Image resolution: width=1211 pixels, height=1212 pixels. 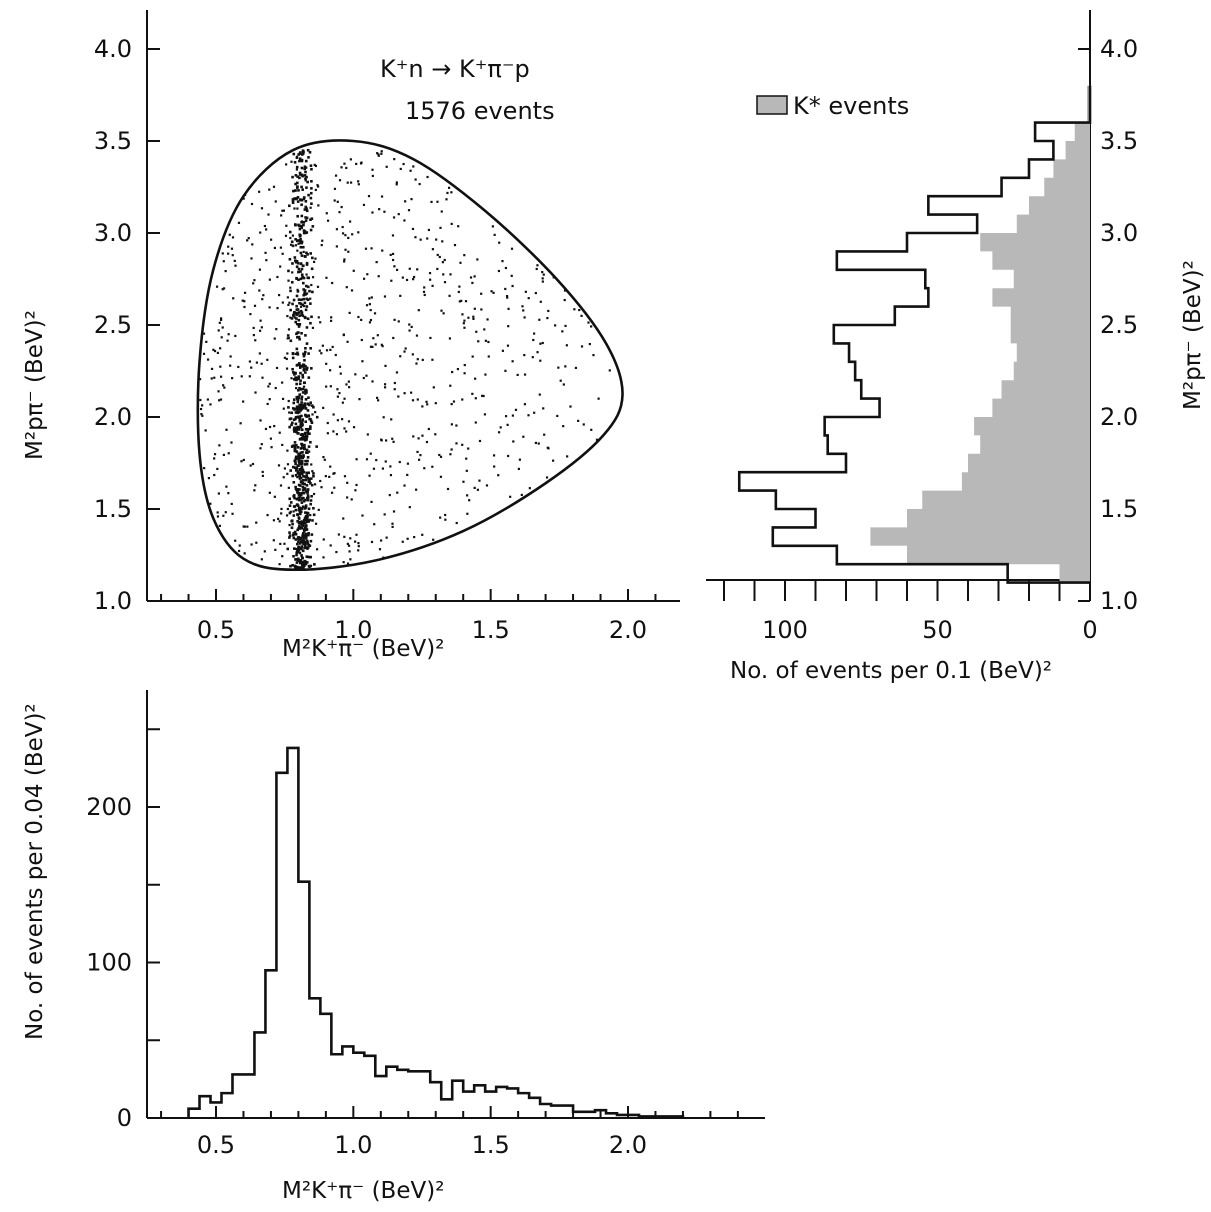 I want to click on mkpi-x-tick-label: 1.0, so click(x=353, y=1145).